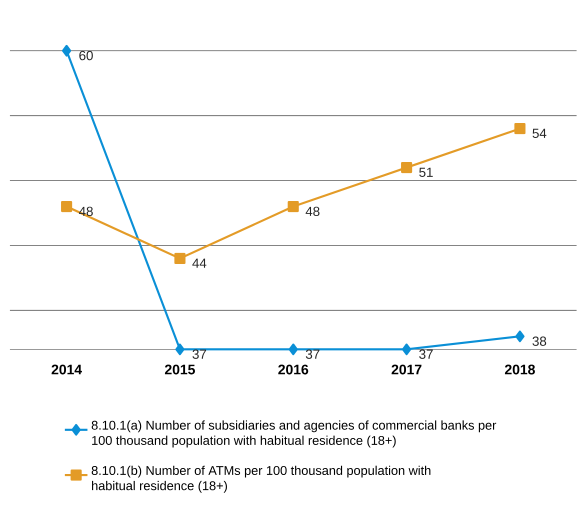 The width and height of the screenshot is (581, 521). I want to click on data-label: 60, so click(86, 55).